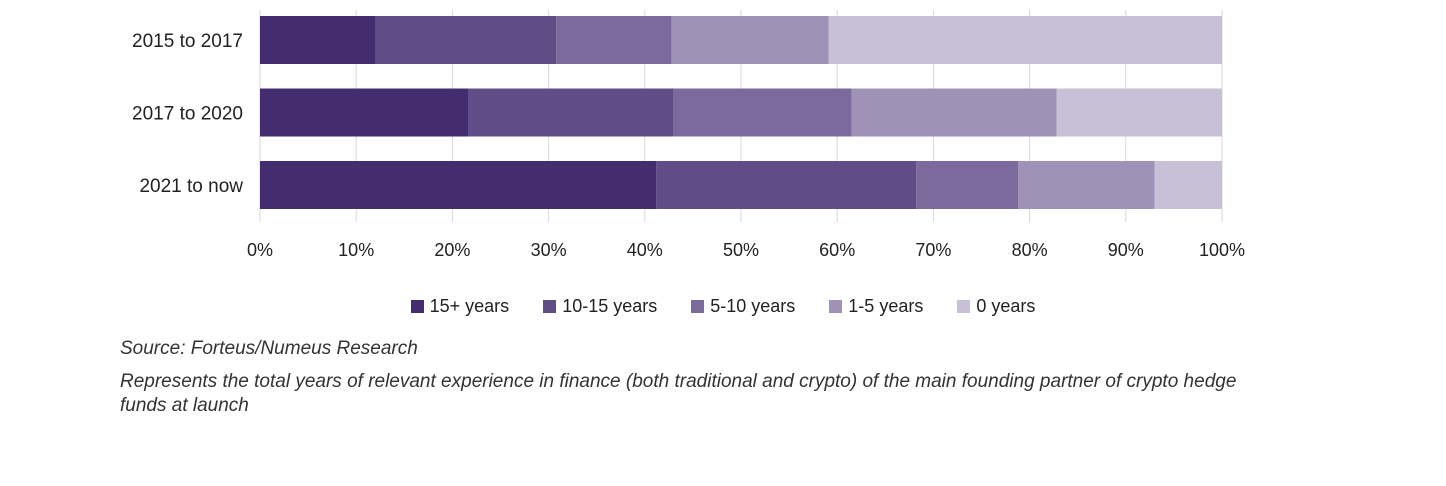  I want to click on category-label: 2015 to 2017, so click(187, 41).